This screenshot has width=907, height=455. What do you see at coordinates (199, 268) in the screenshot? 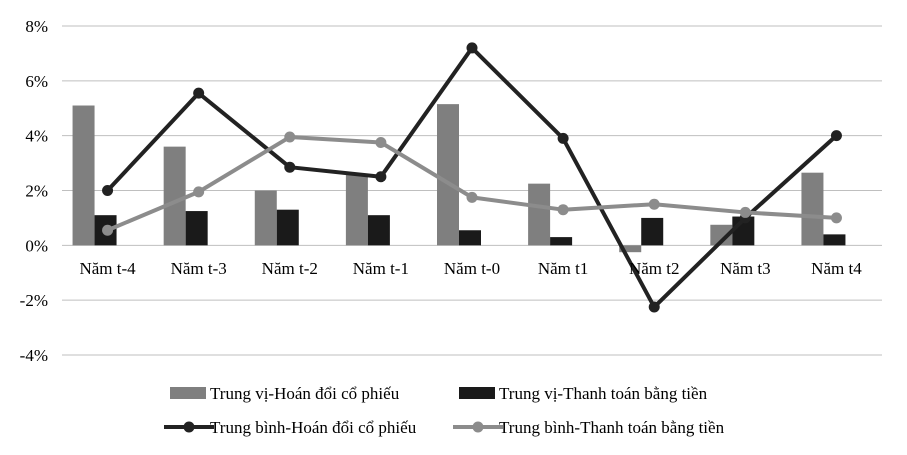
I see `x-tick-label: Năm t-3` at bounding box center [199, 268].